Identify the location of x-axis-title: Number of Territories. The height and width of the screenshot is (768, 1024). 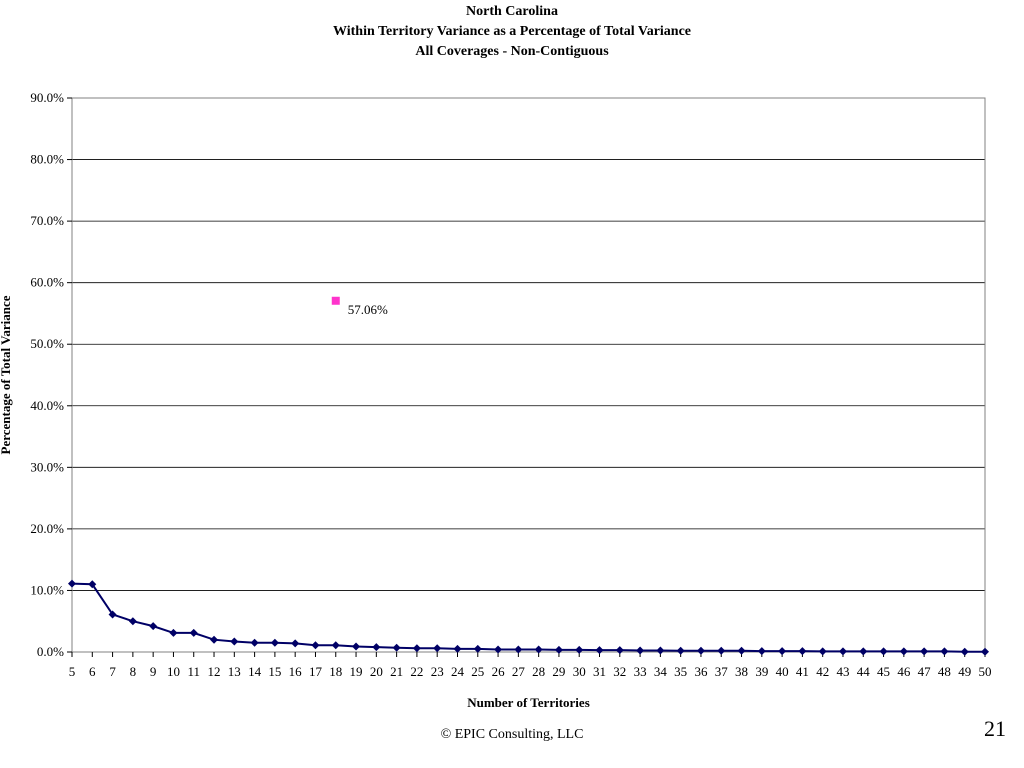
(528, 702).